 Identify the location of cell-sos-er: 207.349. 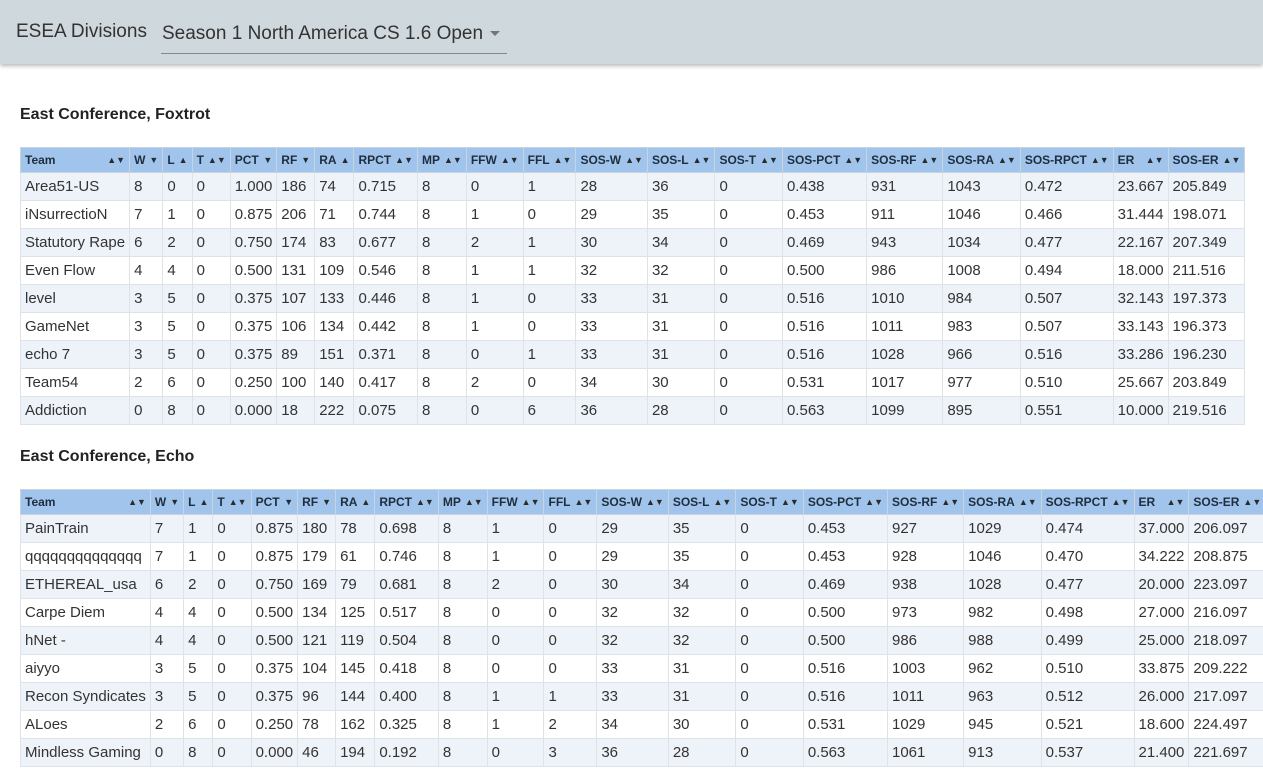
(1206, 242).